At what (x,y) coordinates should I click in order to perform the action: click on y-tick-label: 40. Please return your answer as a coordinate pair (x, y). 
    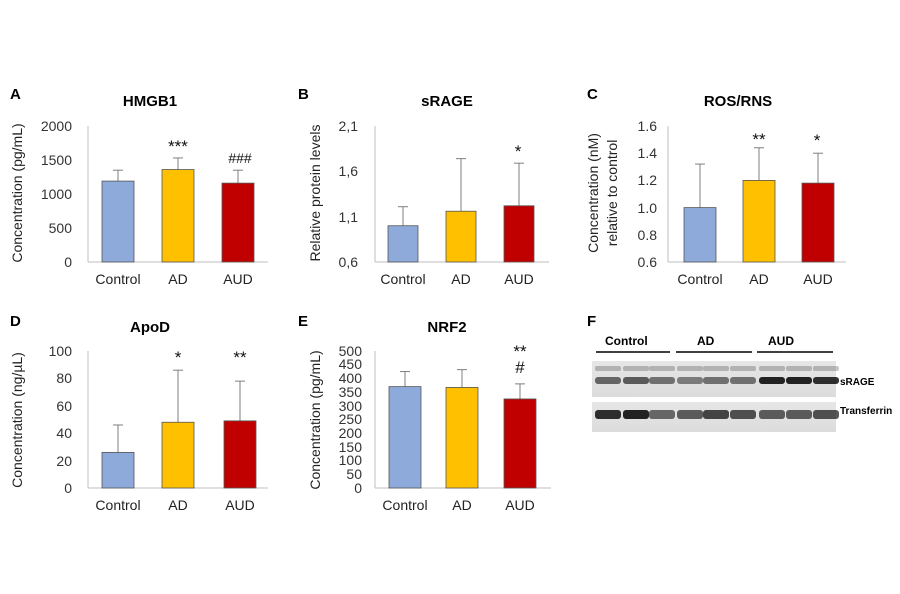
    Looking at the image, I should click on (64, 433).